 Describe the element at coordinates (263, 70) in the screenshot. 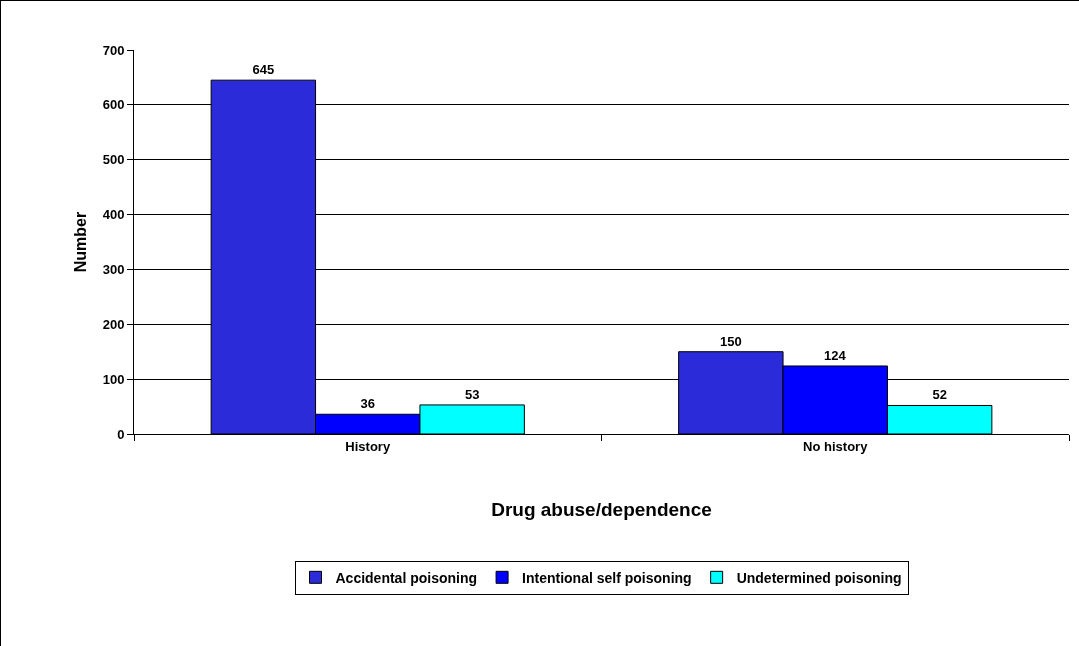

I see `data-label: 645` at that location.